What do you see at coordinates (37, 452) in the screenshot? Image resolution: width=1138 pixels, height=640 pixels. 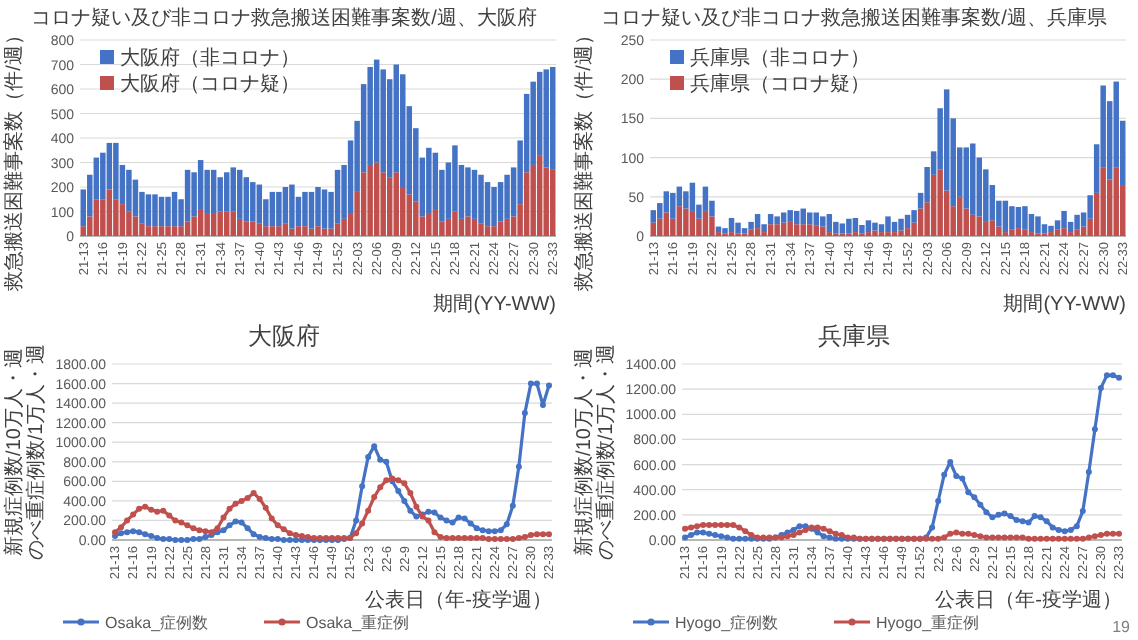 I see `text: のべ重症例数/1万人・週` at bounding box center [37, 452].